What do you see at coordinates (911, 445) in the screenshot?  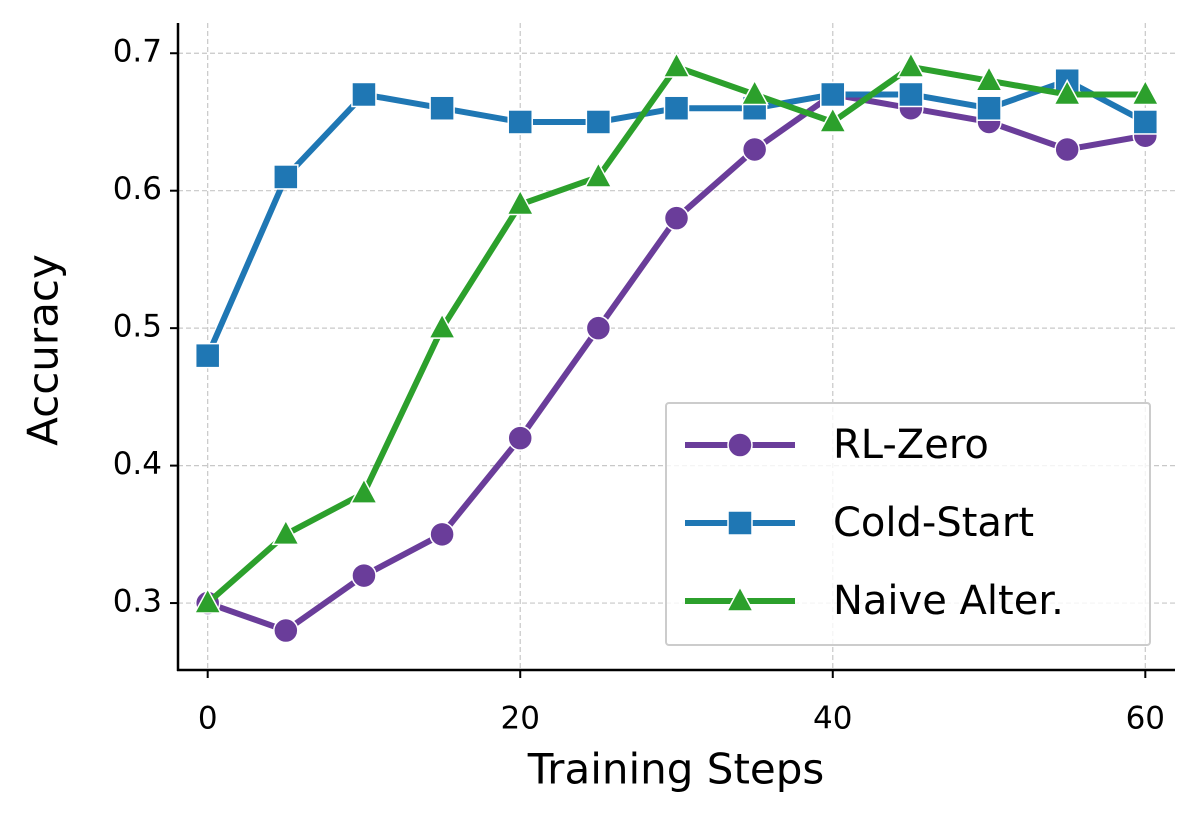 I see `legend-label: RL-Zero` at bounding box center [911, 445].